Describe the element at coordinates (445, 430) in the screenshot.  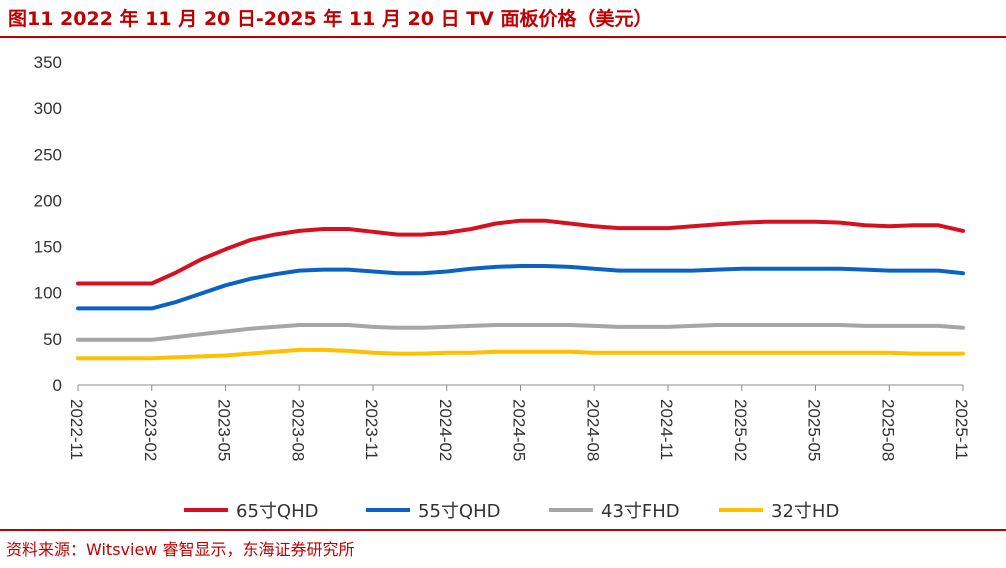
I see `x-tick-label: 2024-02` at that location.